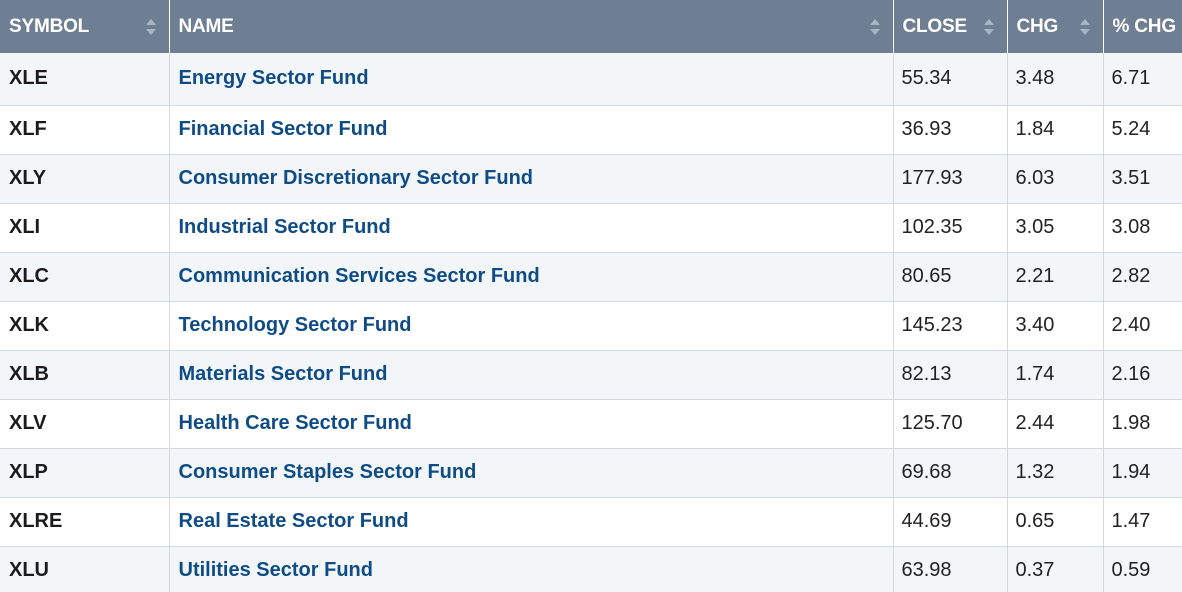  What do you see at coordinates (85, 179) in the screenshot?
I see `symbol-cell: XLY` at bounding box center [85, 179].